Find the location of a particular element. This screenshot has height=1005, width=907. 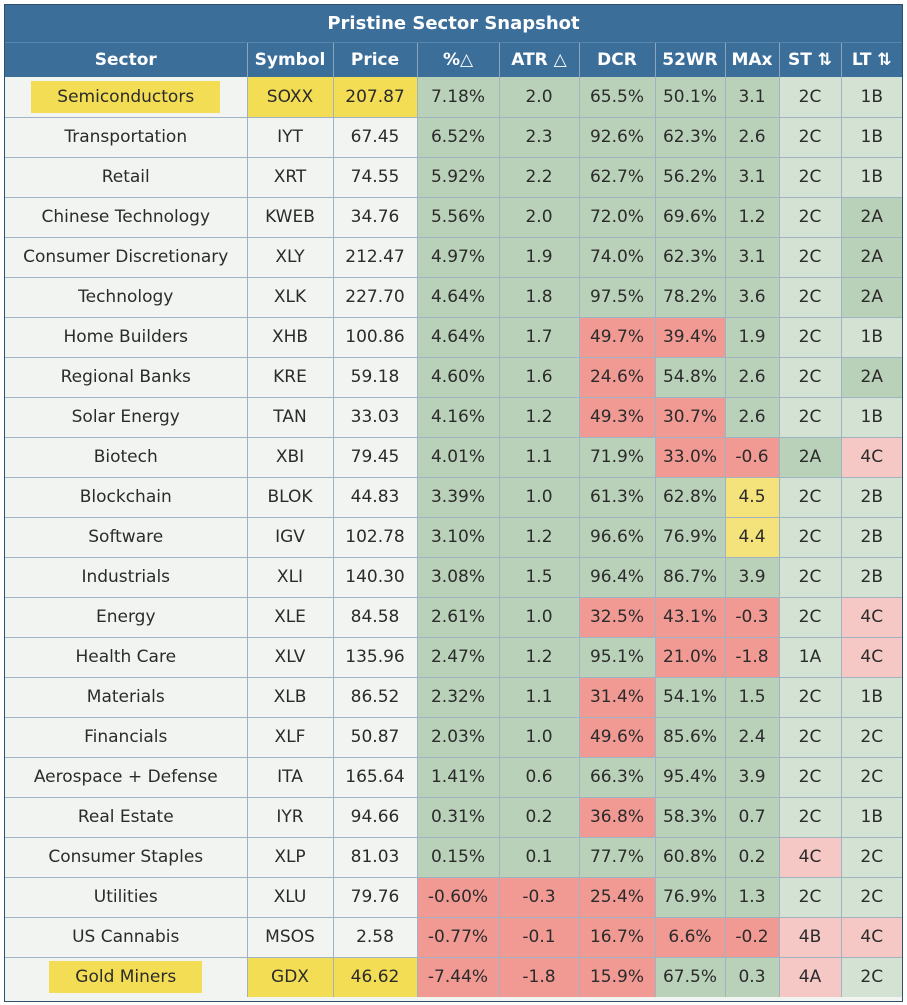

atr-change-cell: 1.6 is located at coordinates (539, 377).